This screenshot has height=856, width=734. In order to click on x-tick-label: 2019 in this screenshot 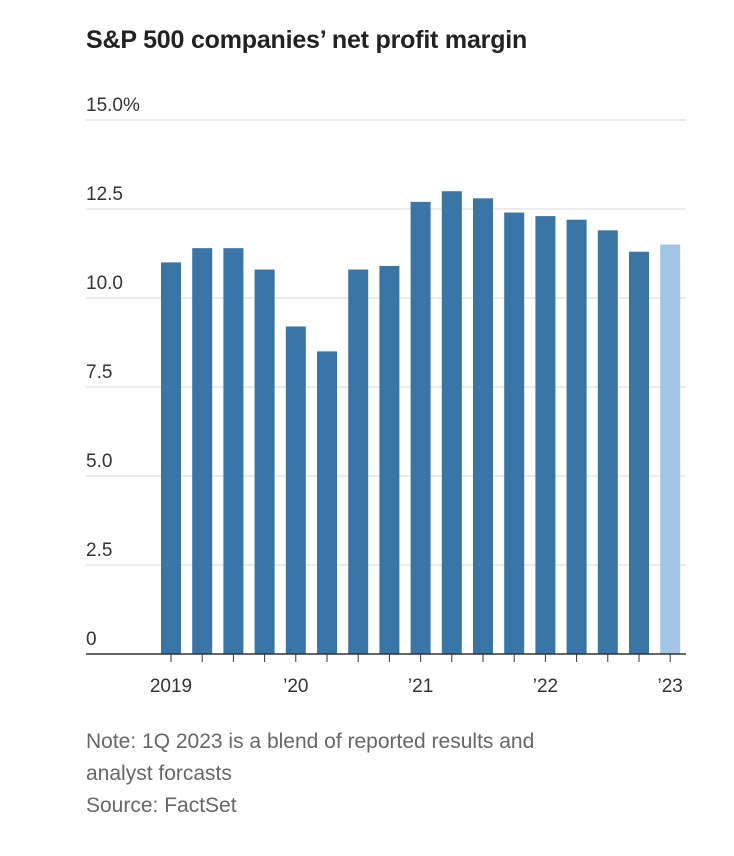, I will do `click(171, 686)`.